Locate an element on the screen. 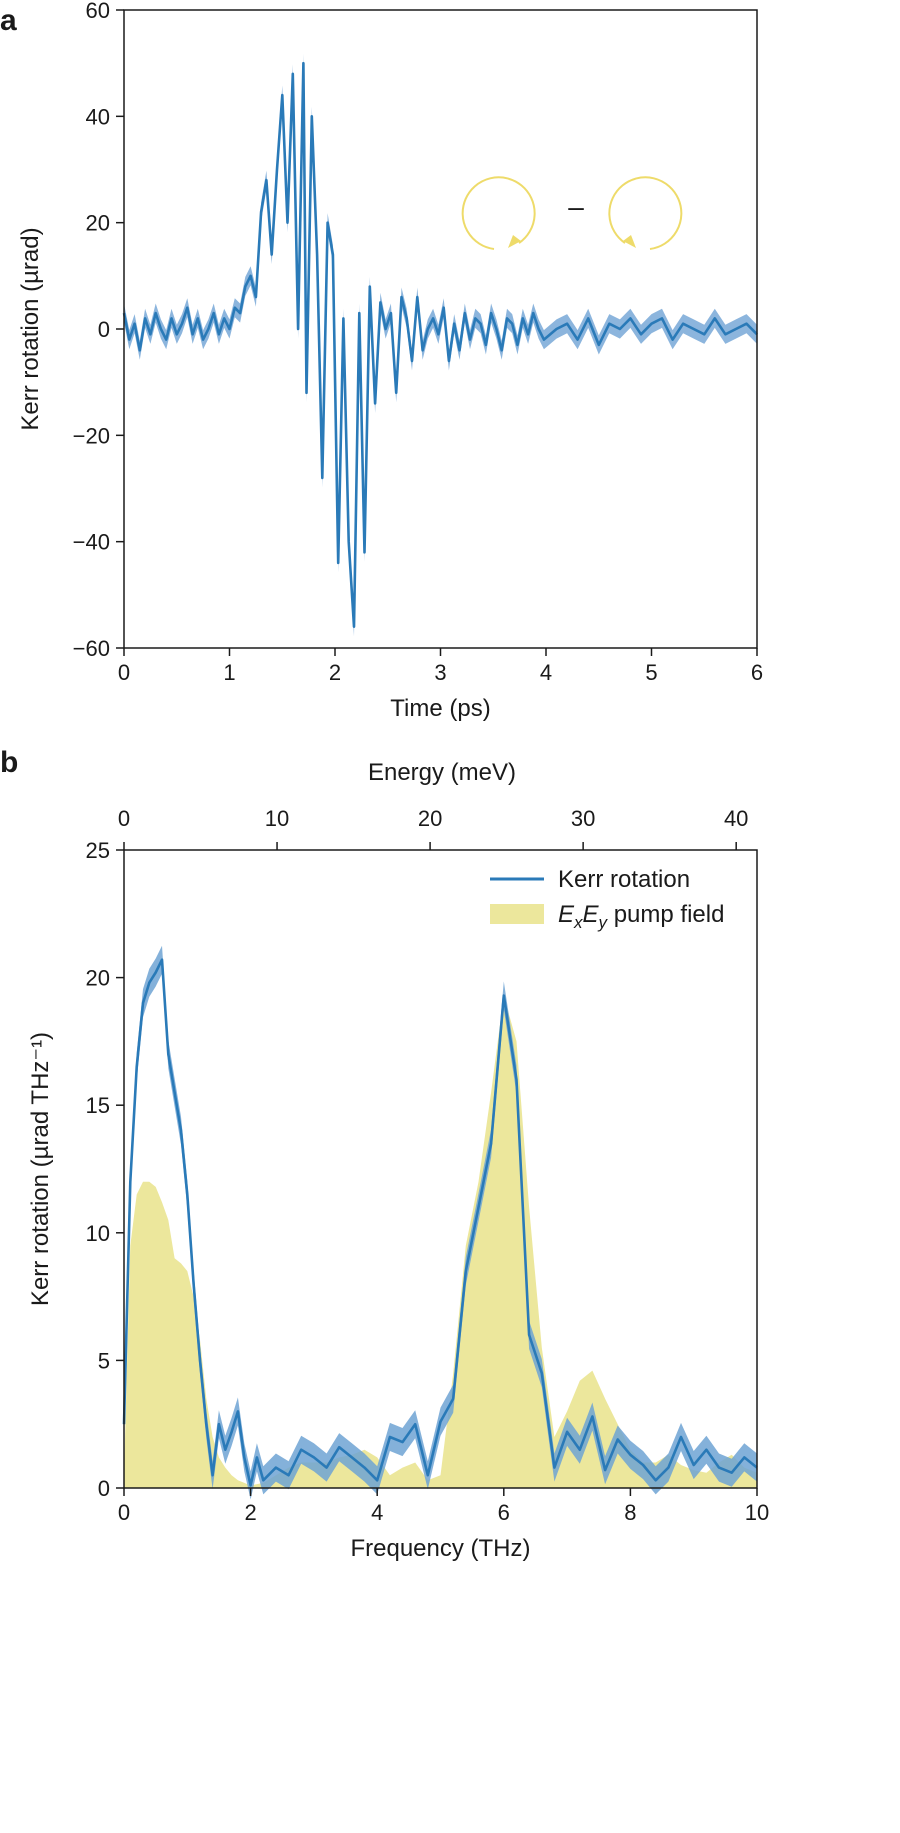 The width and height of the screenshot is (900, 1833). top-tick-label: 20 is located at coordinates (430, 818).